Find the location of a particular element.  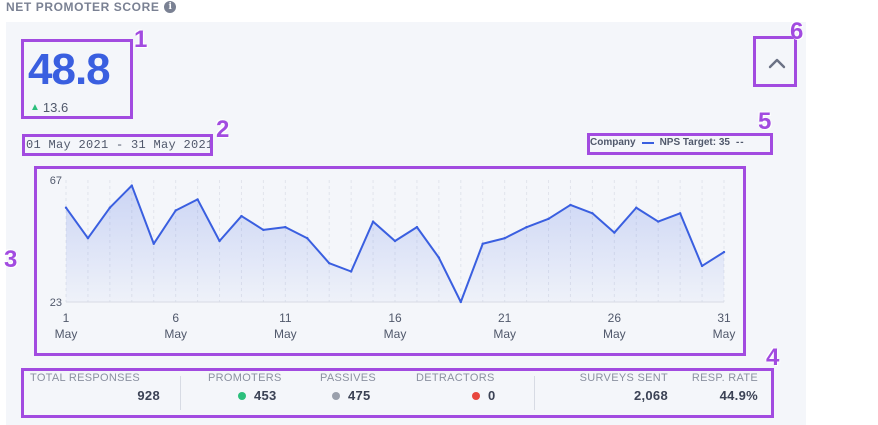

x-tick-day-6: 6 is located at coordinates (175, 318).